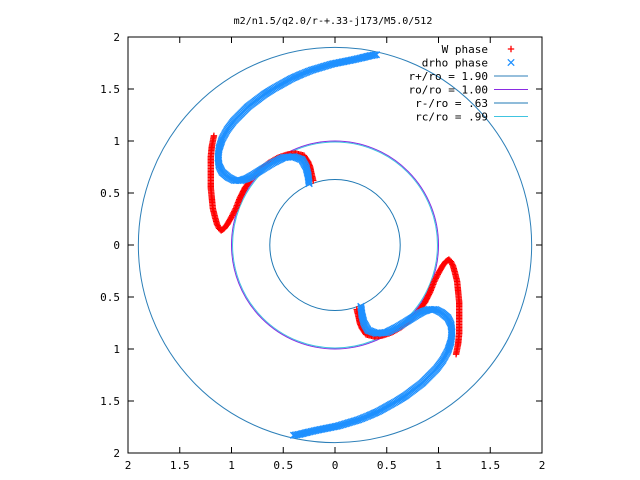  I want to click on y-tick-label: 0, so click(116, 245).